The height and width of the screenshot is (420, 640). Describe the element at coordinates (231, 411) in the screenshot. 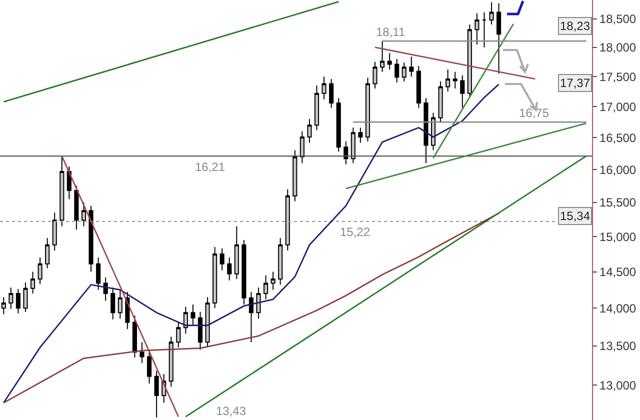

I see `annotation: 13,43` at that location.